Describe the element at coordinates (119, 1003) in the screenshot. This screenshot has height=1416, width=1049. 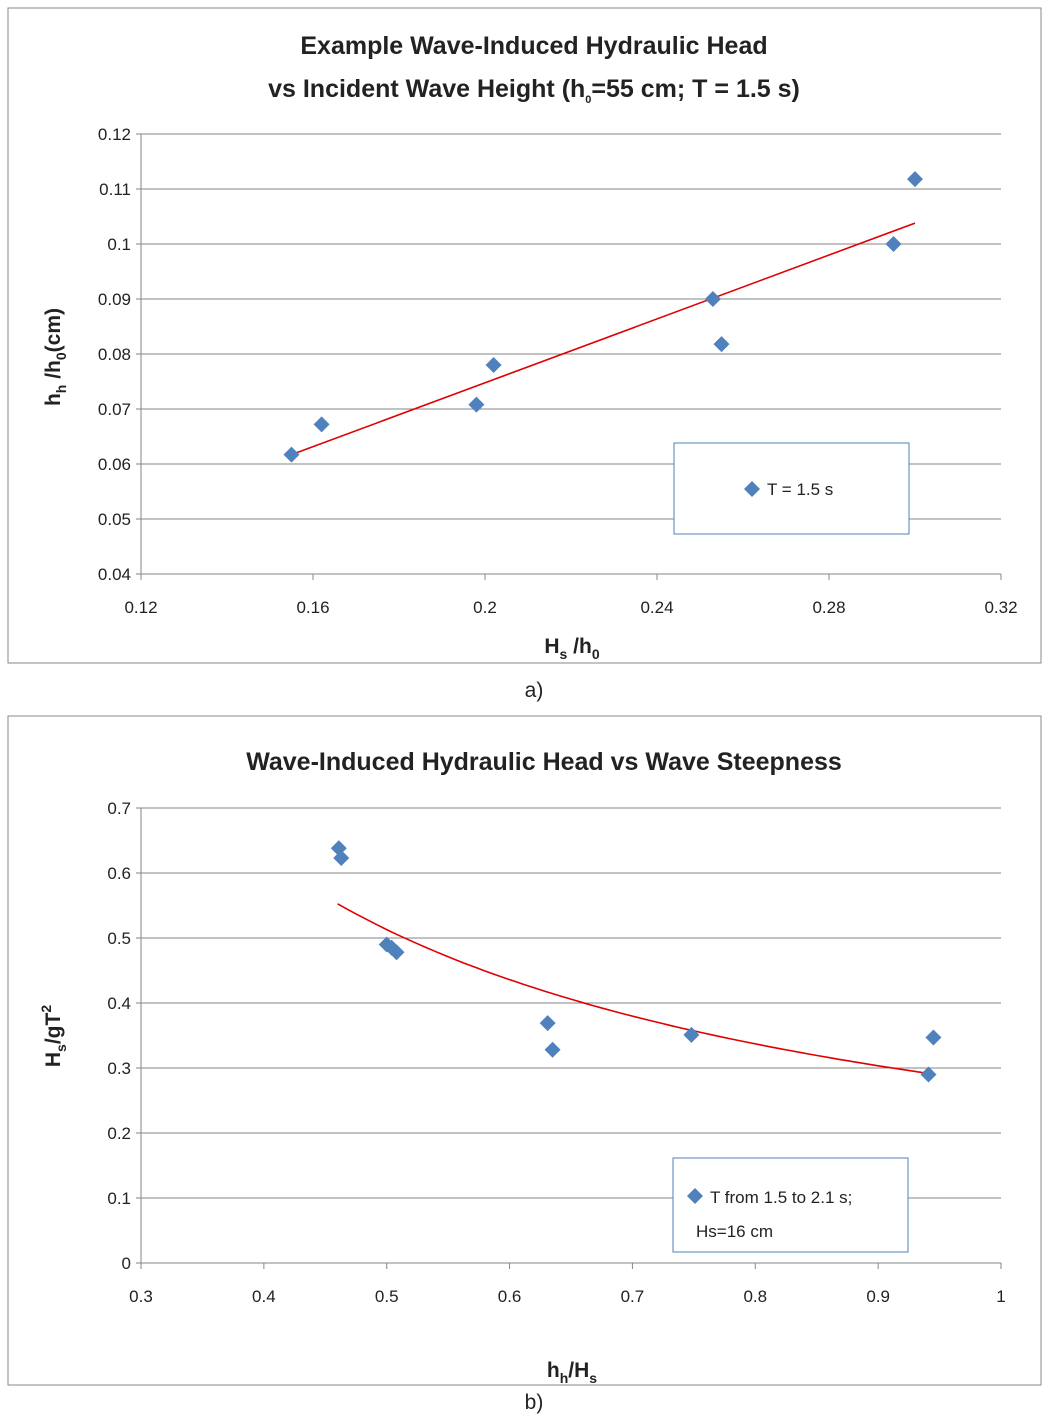
I see `y-tick-label: 0.4` at that location.